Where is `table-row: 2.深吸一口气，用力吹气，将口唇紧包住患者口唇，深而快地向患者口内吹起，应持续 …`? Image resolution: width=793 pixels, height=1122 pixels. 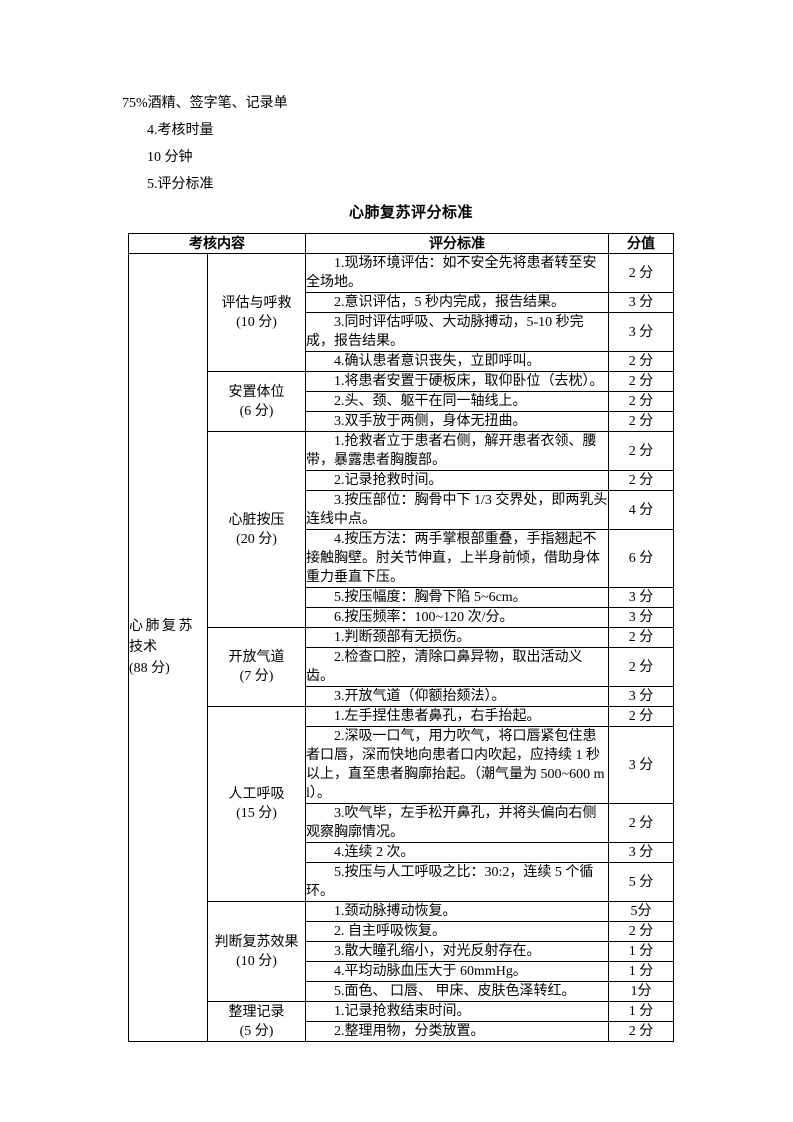
table-row: 2.深吸一口气，用力吹气，将口唇紧包住患者口唇，深而快地向患者口内吹起，应持续 … is located at coordinates (401, 765).